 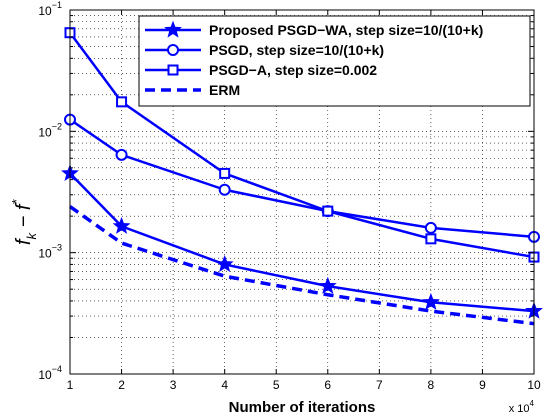 I want to click on y-tick-label: 10⁻³, so click(x=50, y=252).